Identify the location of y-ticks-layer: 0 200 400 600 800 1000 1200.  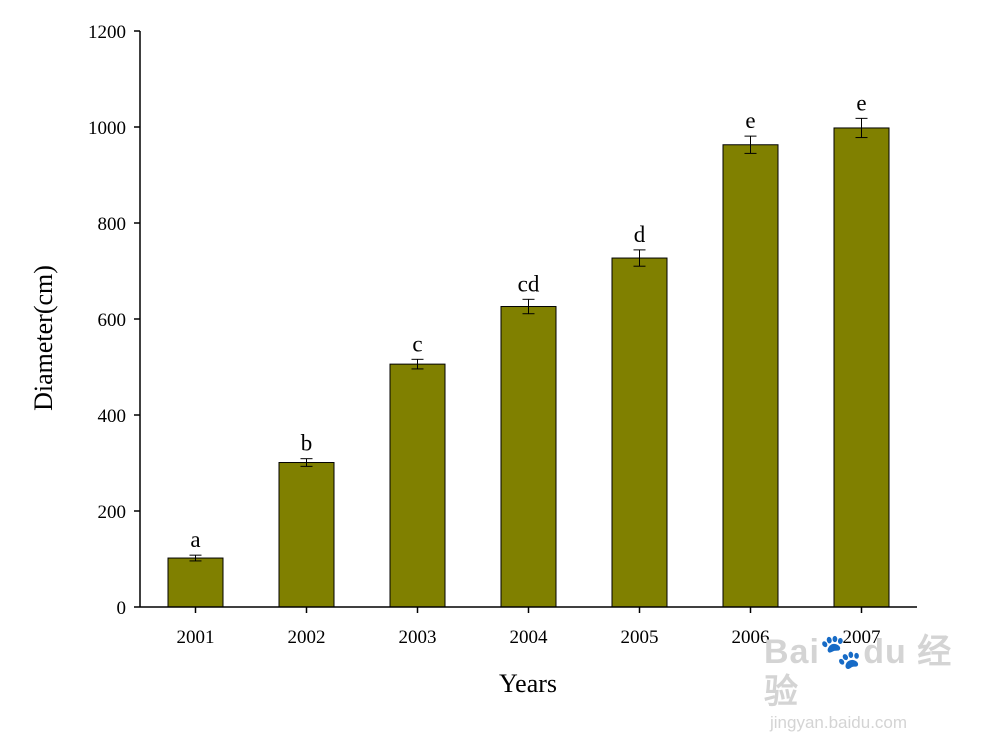
(114, 320).